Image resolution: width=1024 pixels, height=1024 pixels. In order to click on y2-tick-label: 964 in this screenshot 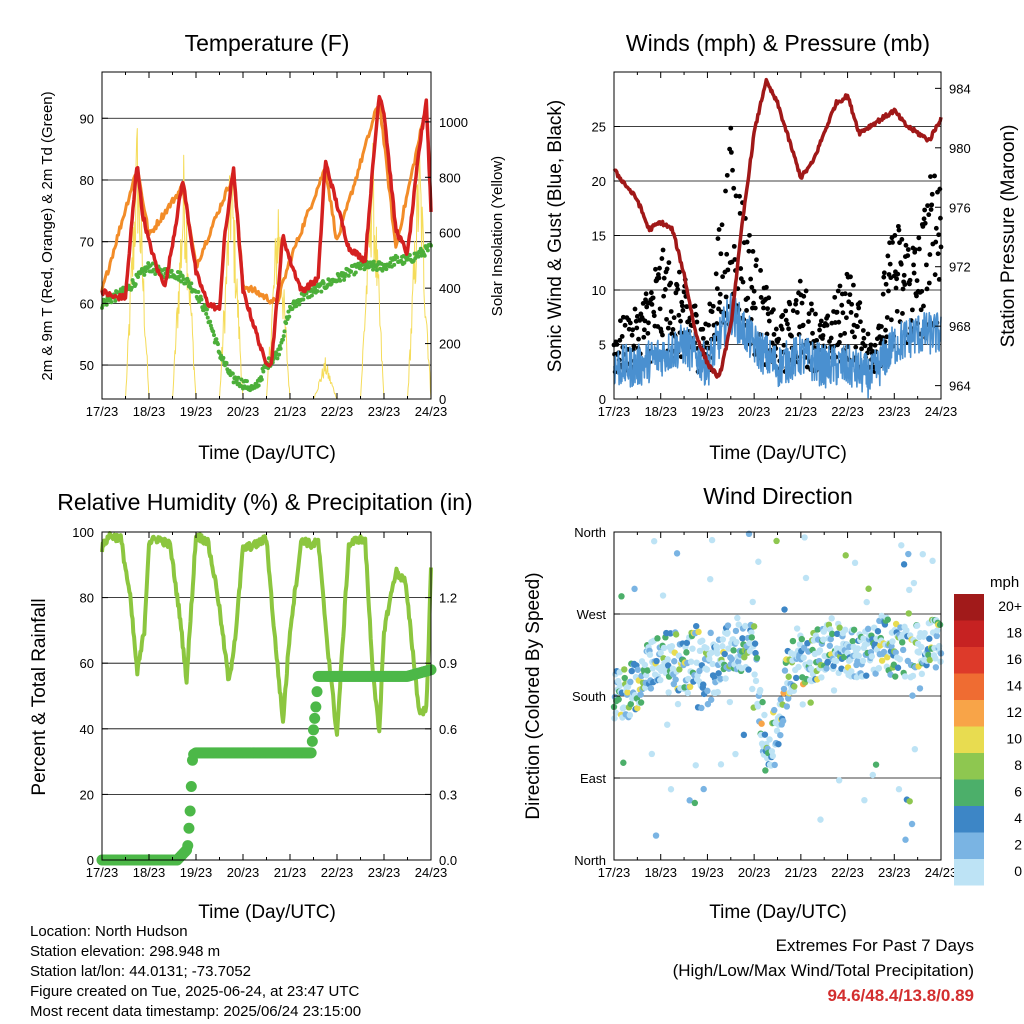, I will do `click(960, 386)`.